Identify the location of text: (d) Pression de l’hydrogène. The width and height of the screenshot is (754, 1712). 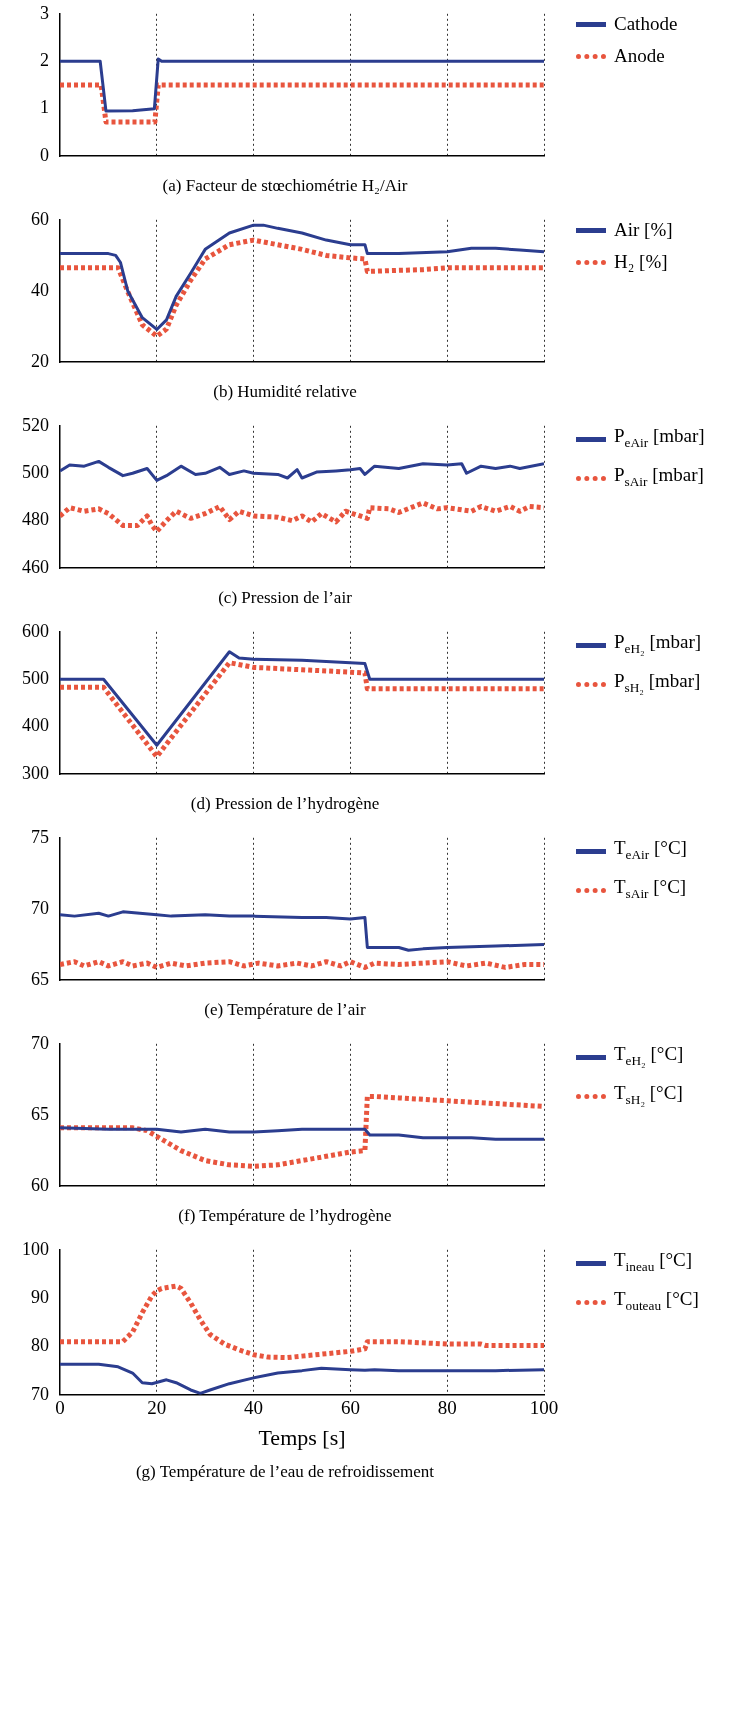
(285, 804).